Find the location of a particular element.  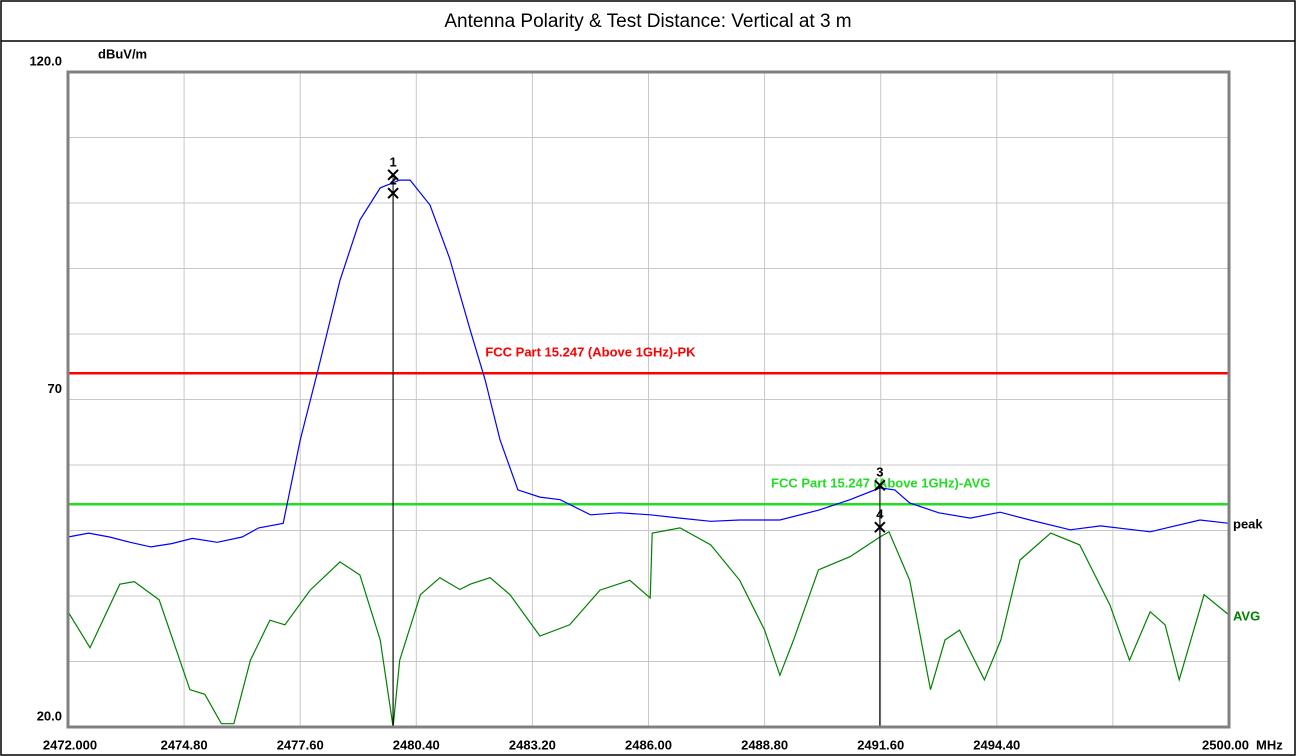

legend-label: AVG is located at coordinates (1246, 615).